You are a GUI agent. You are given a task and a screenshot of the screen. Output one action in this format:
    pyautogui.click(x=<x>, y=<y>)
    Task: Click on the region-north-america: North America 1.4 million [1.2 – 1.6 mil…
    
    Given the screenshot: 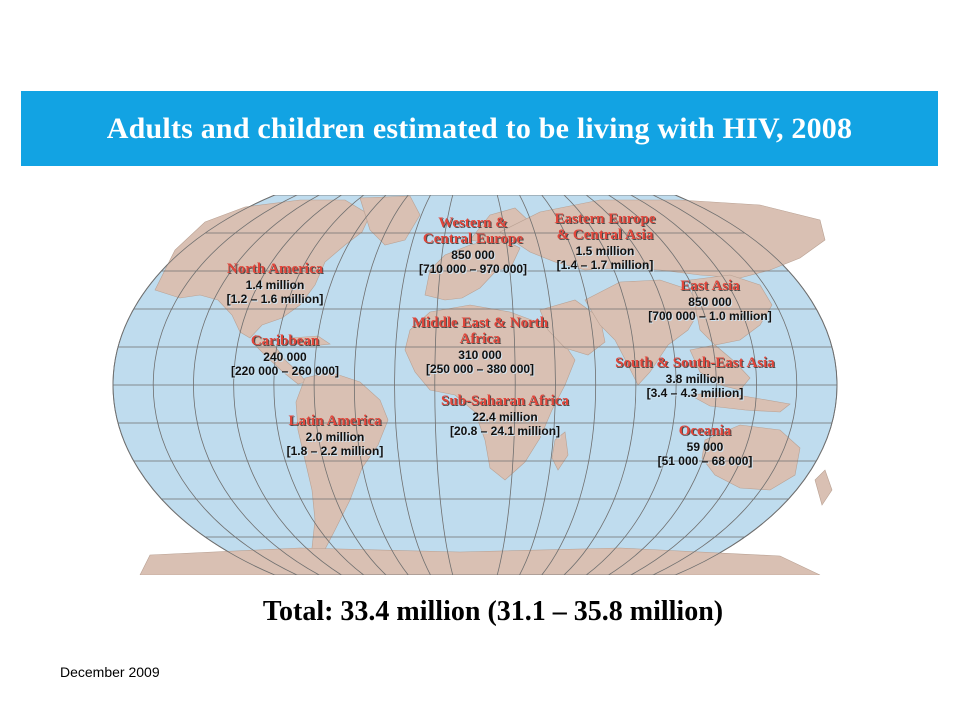 What is the action you would take?
    pyautogui.click(x=275, y=284)
    